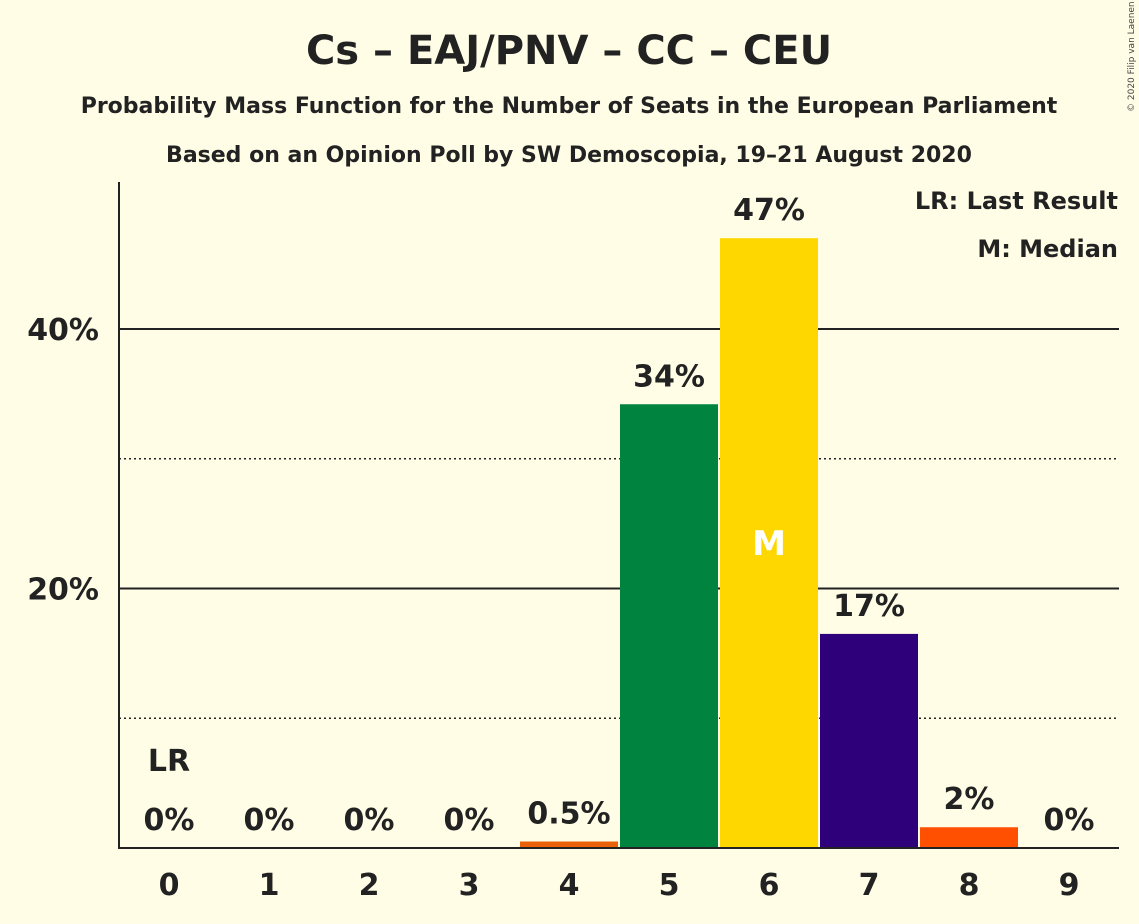  I want to click on x-tick-label: 4, so click(569, 885).